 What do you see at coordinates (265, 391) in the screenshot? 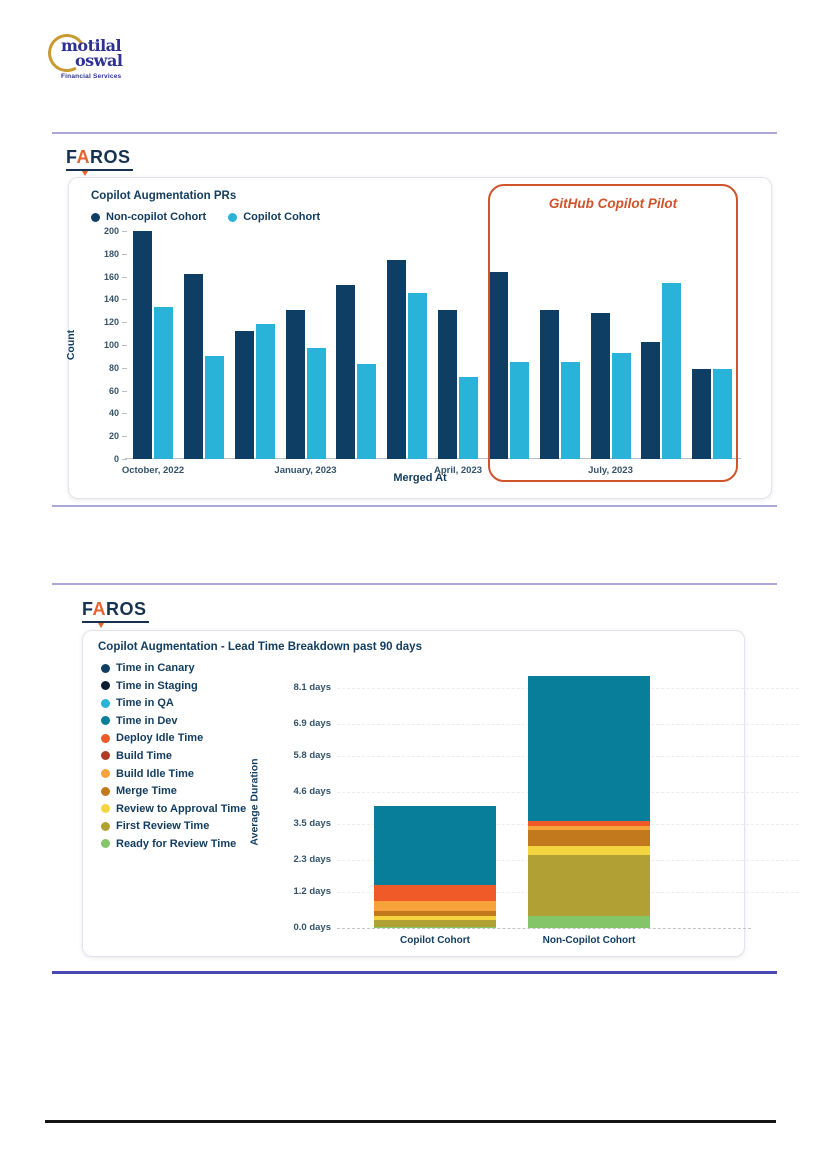
I see `bar-copilot-December, 2022` at bounding box center [265, 391].